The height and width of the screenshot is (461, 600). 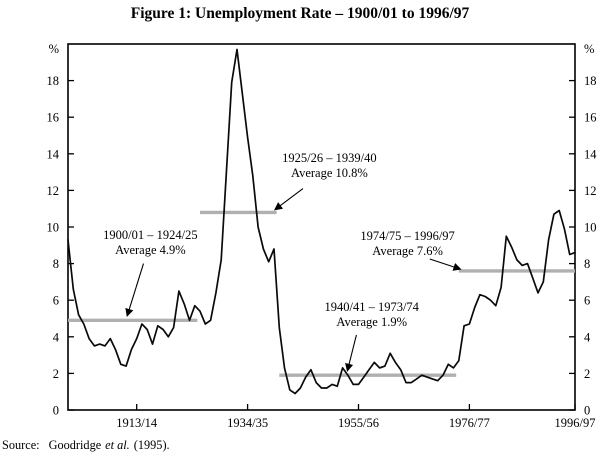 I want to click on source-line: Source: Goodridge et al. (1995)., so click(x=86, y=445).